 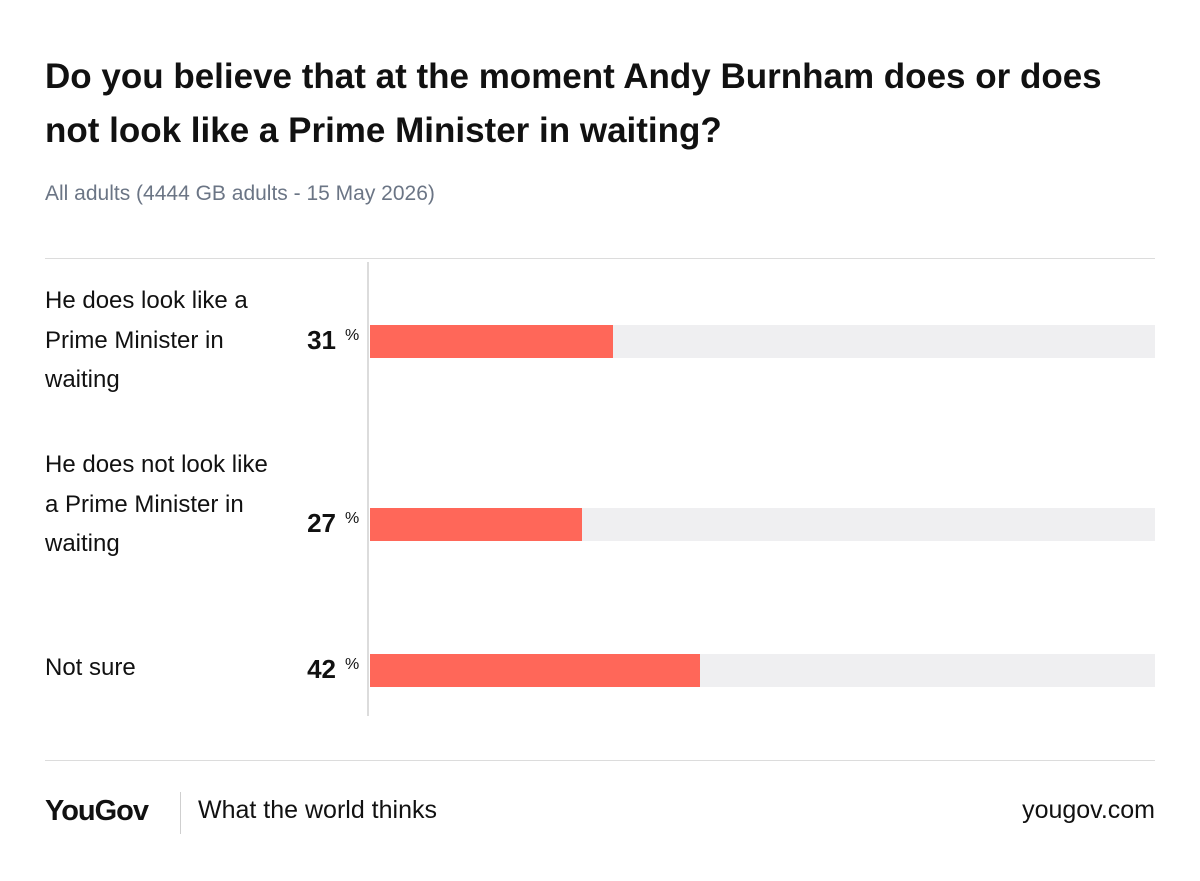 I want to click on footer-divider, so click(x=180, y=813).